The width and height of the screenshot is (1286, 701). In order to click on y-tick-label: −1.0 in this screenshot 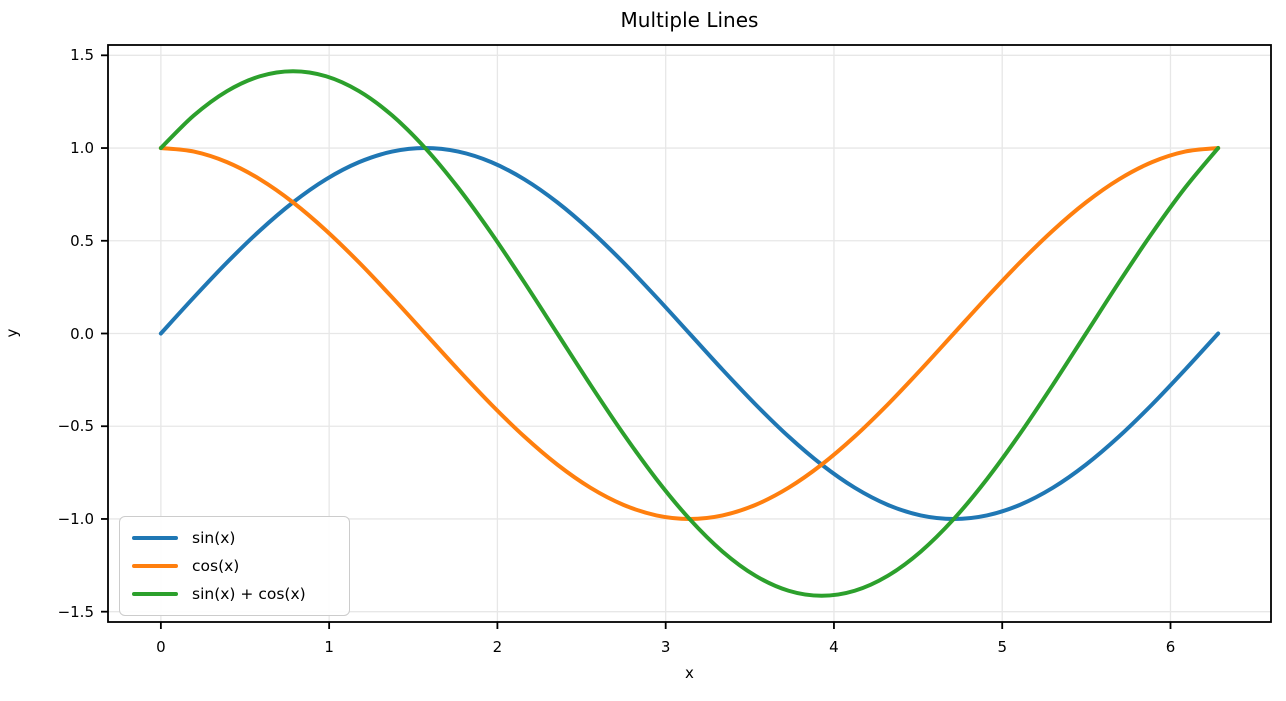, I will do `click(75, 518)`.